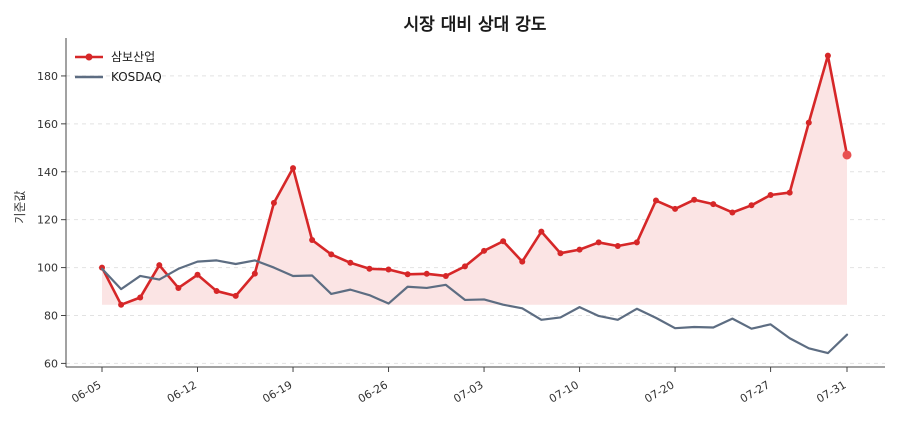 The image size is (900, 424). I want to click on legend-label: KOSDAQ, so click(136, 77).